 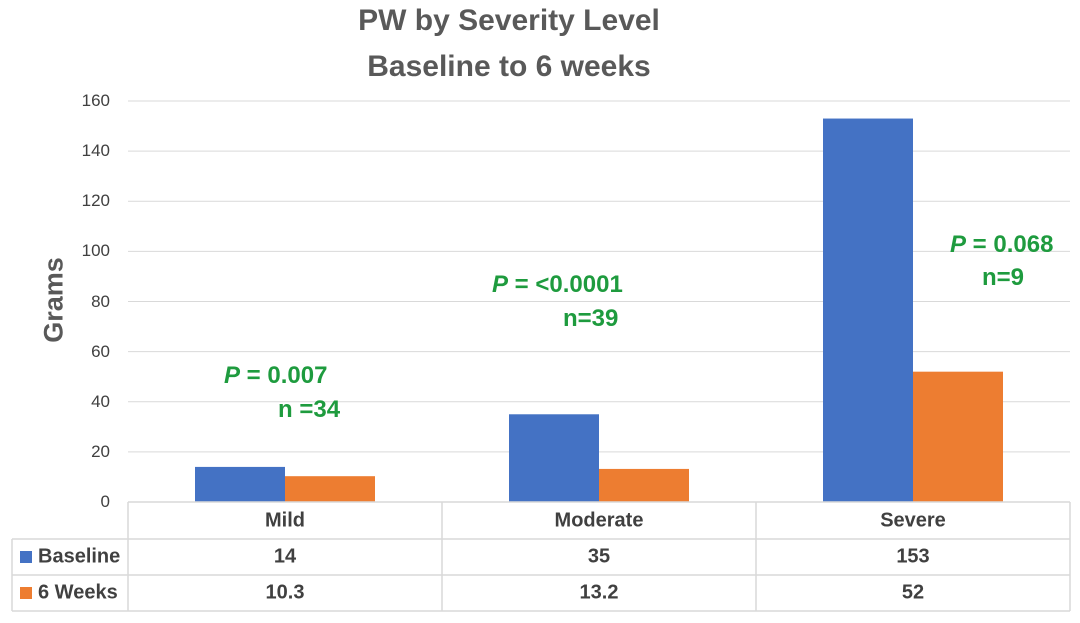 What do you see at coordinates (913, 592) in the screenshot?
I see `data-label: 52` at bounding box center [913, 592].